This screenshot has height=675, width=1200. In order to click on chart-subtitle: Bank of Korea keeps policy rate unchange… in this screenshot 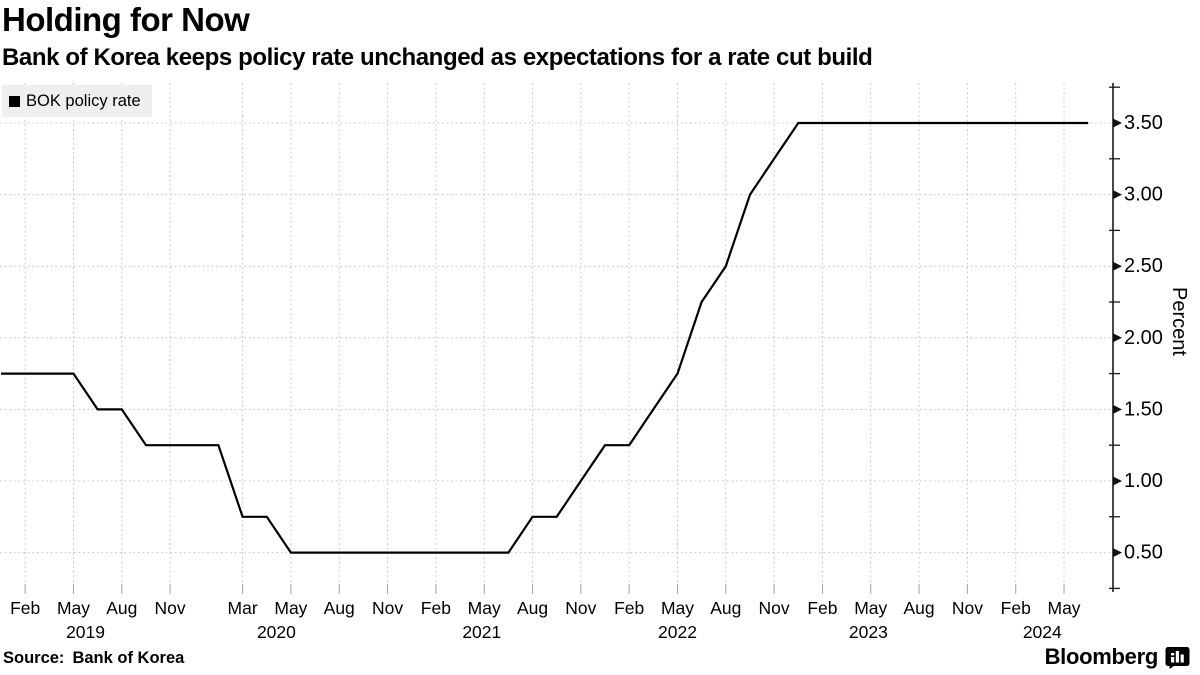, I will do `click(437, 57)`.